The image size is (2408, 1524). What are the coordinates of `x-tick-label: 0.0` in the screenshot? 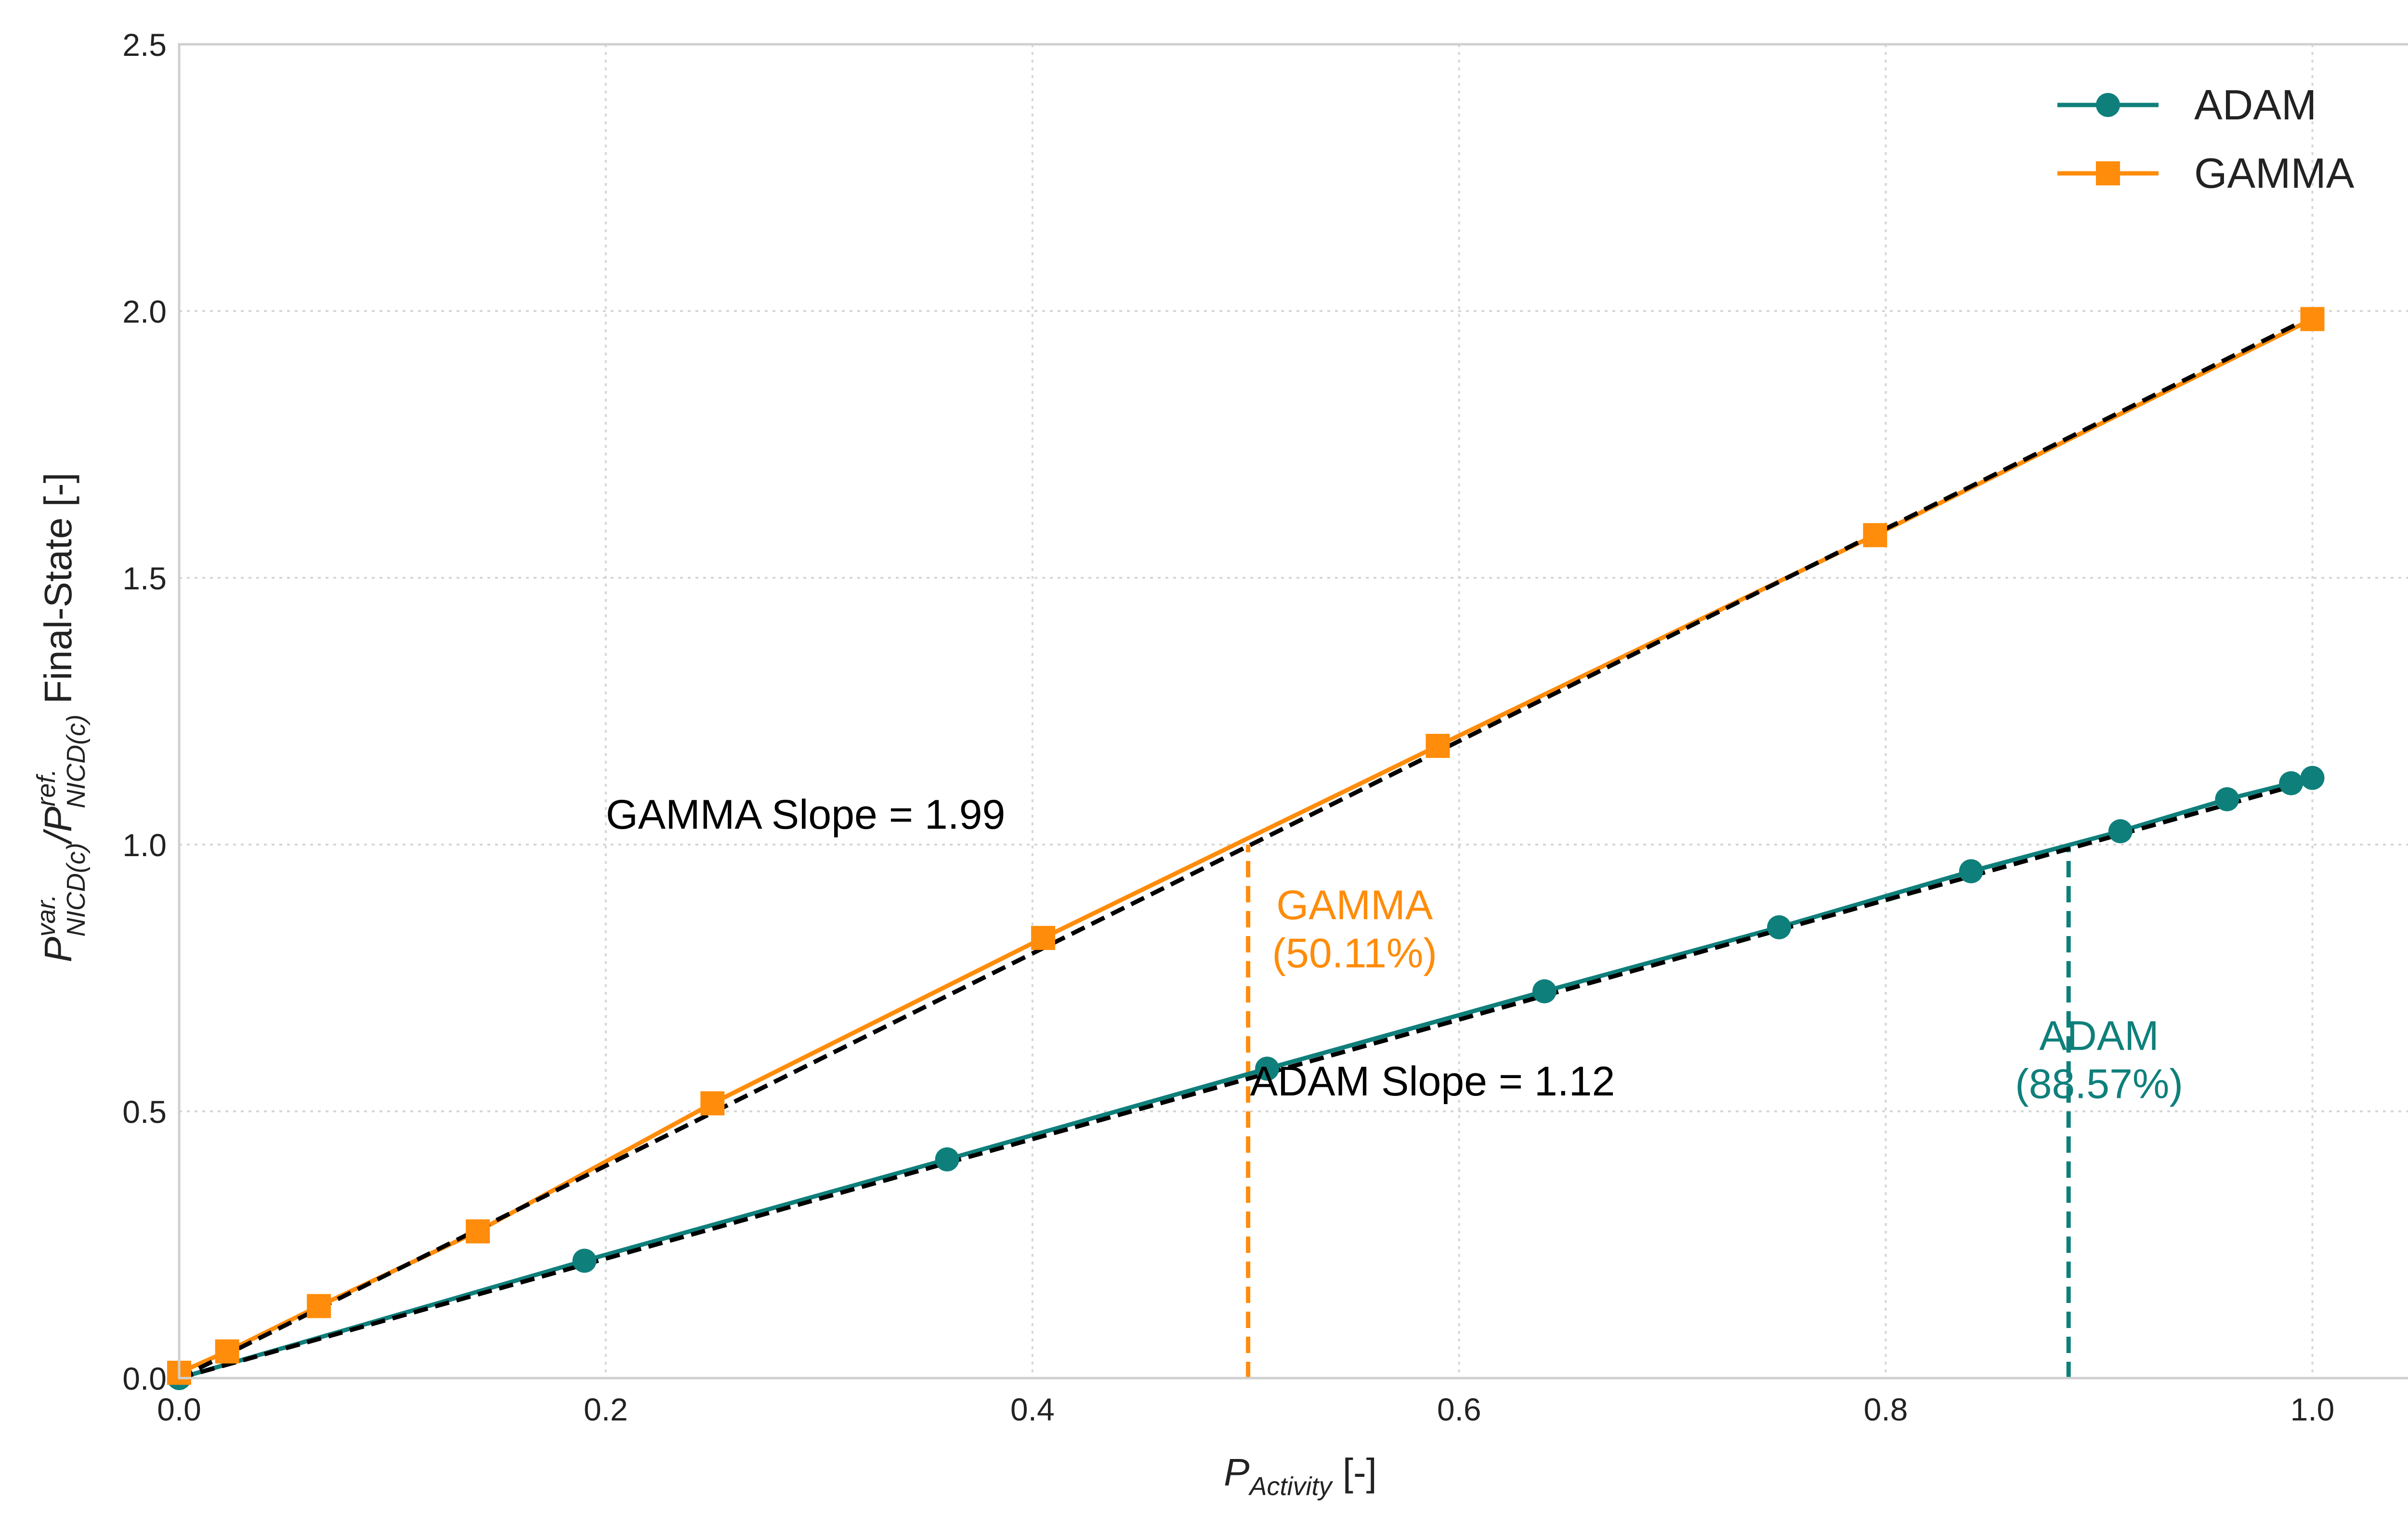 It's located at (179, 1409).